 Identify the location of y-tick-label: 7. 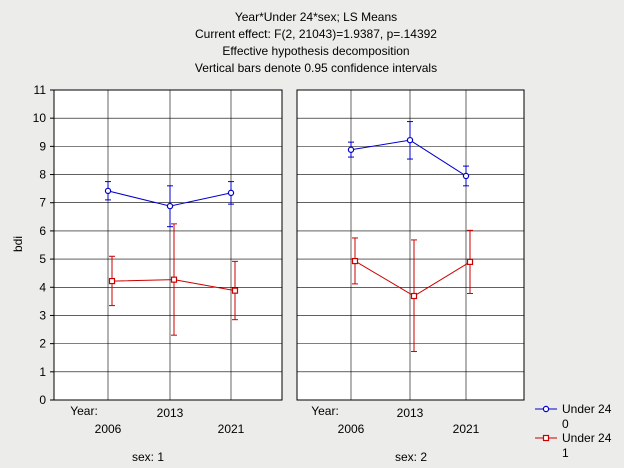
(42, 203).